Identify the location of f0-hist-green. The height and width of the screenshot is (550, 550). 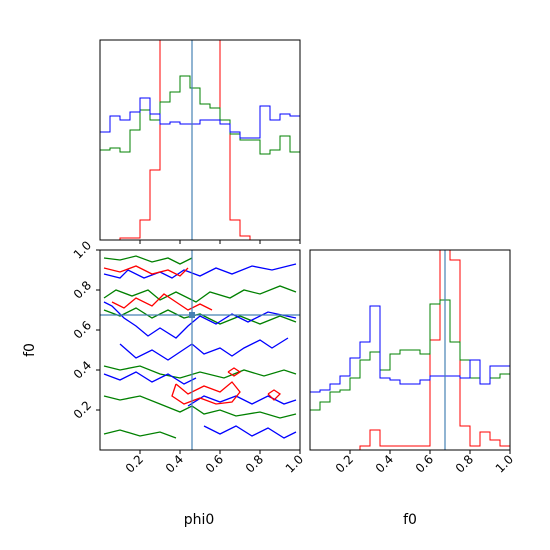
(410, 355).